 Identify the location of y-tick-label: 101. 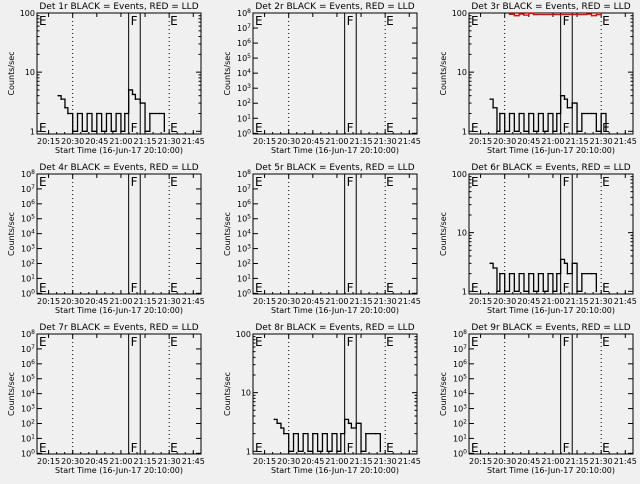
(28, 438).